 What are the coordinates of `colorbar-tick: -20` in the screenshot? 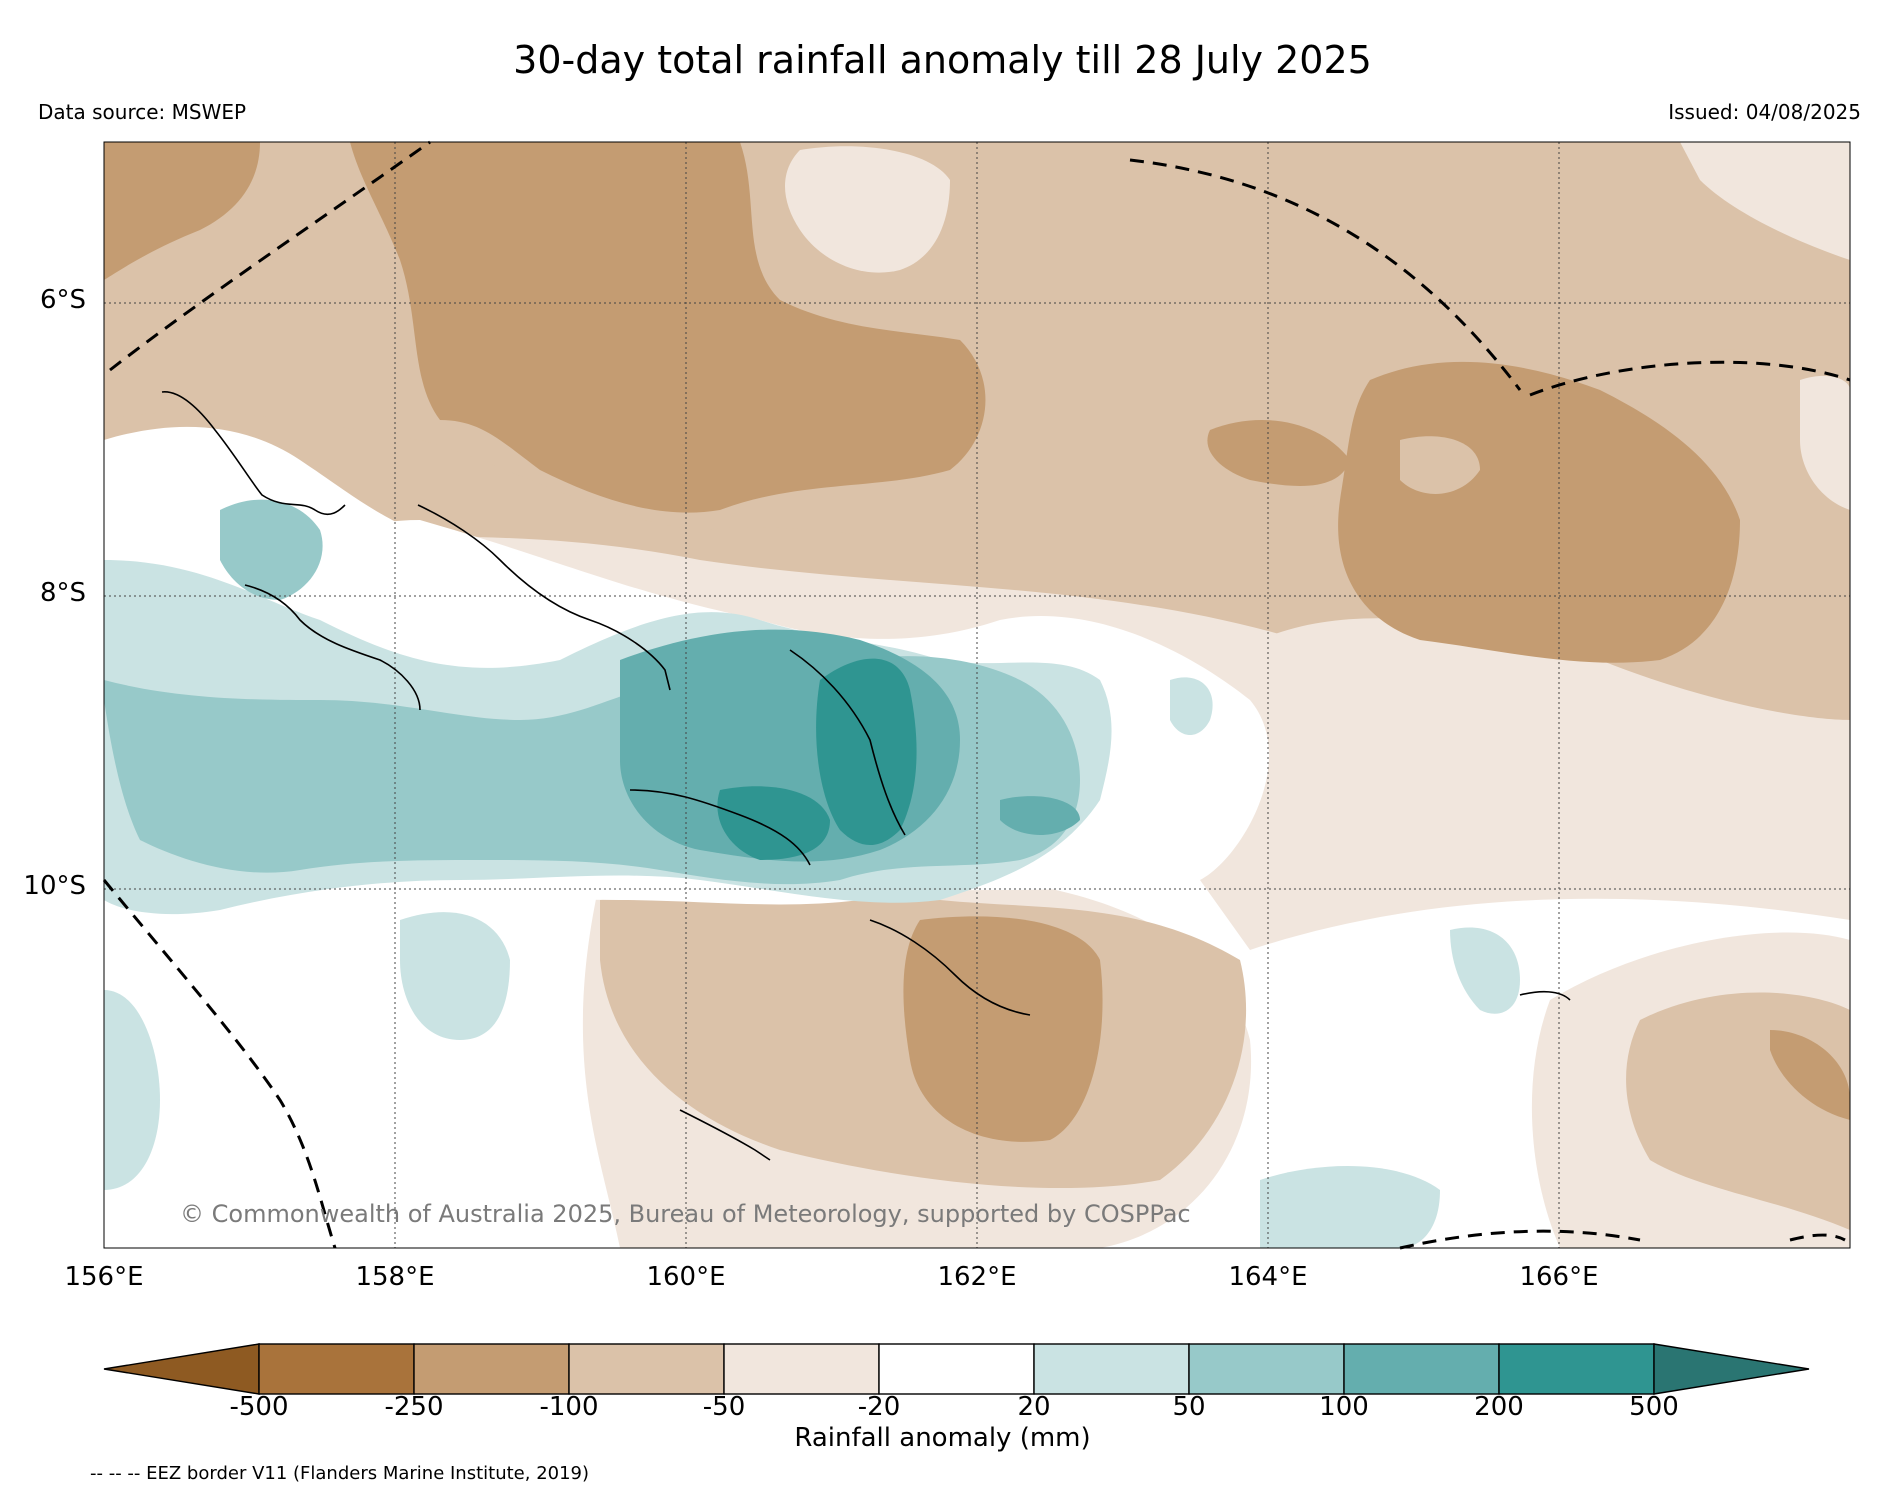 It's located at (879, 1407).